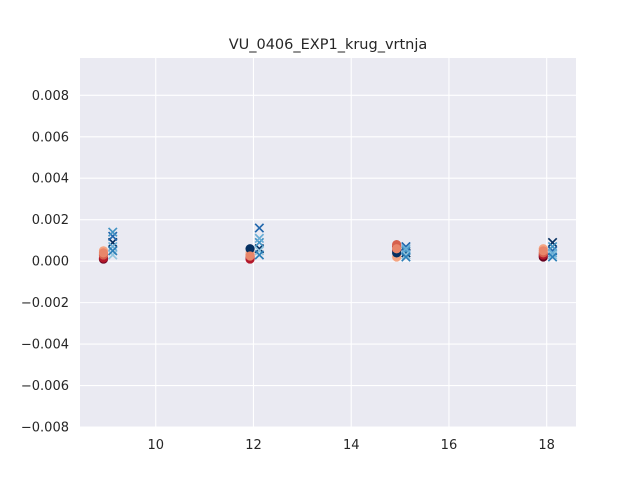 This screenshot has width=640, height=480. What do you see at coordinates (546, 445) in the screenshot?
I see `x-tick-label: 18` at bounding box center [546, 445].